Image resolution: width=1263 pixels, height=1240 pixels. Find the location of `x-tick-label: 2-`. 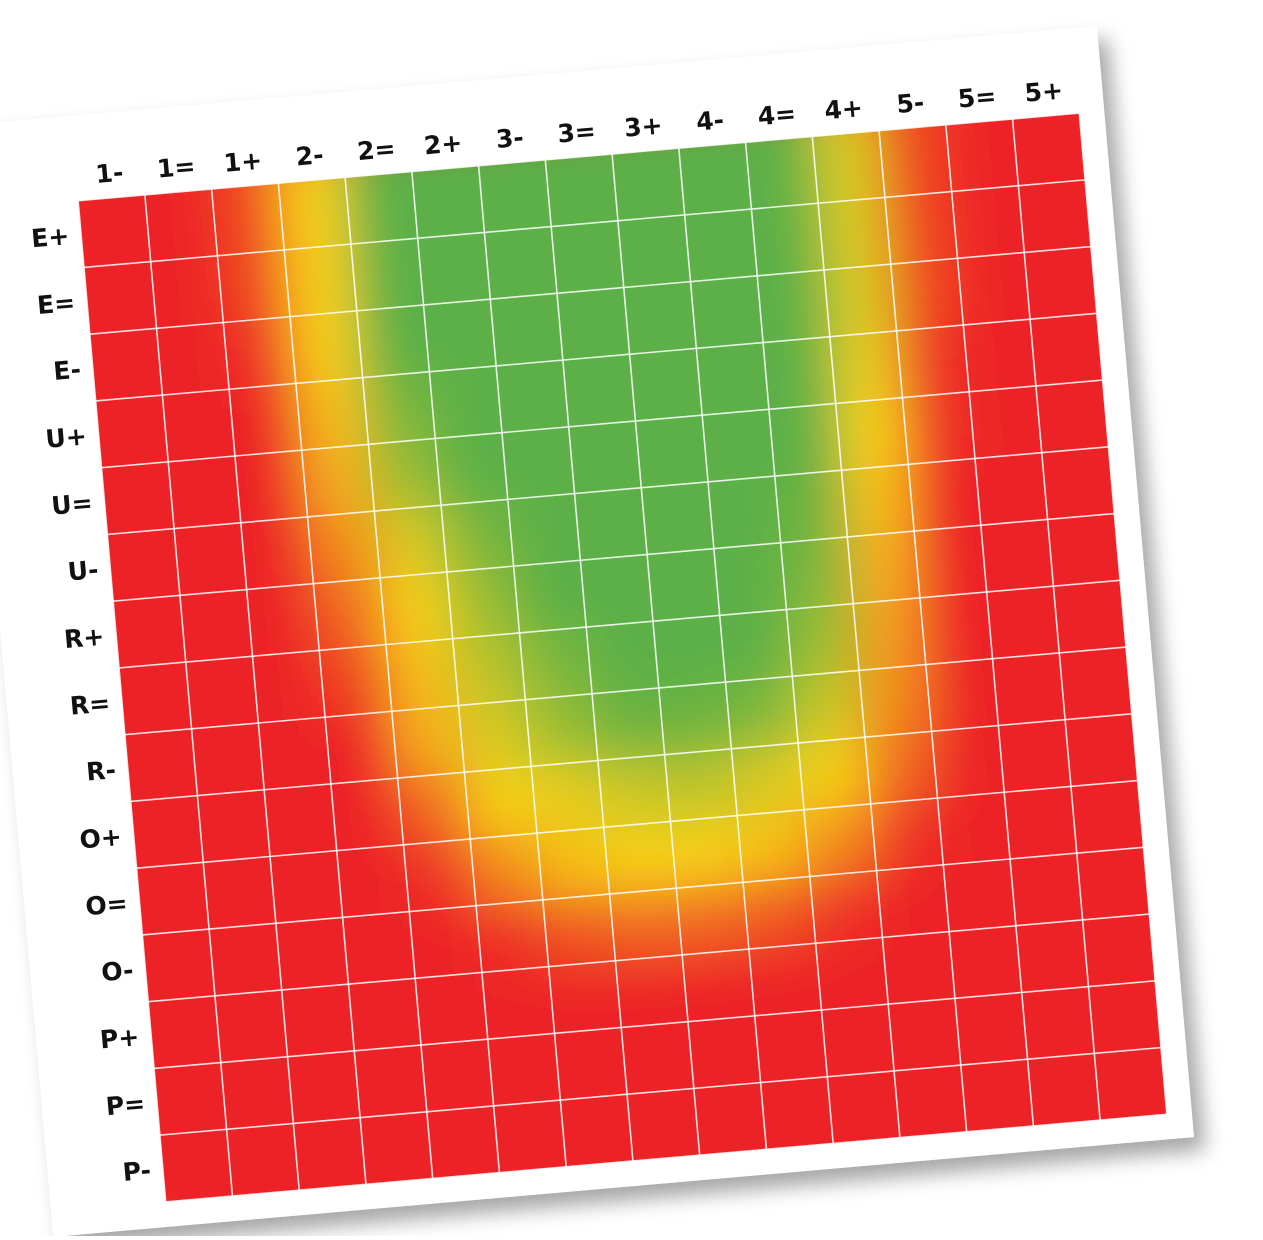

x-tick-label: 2- is located at coordinates (309, 155).